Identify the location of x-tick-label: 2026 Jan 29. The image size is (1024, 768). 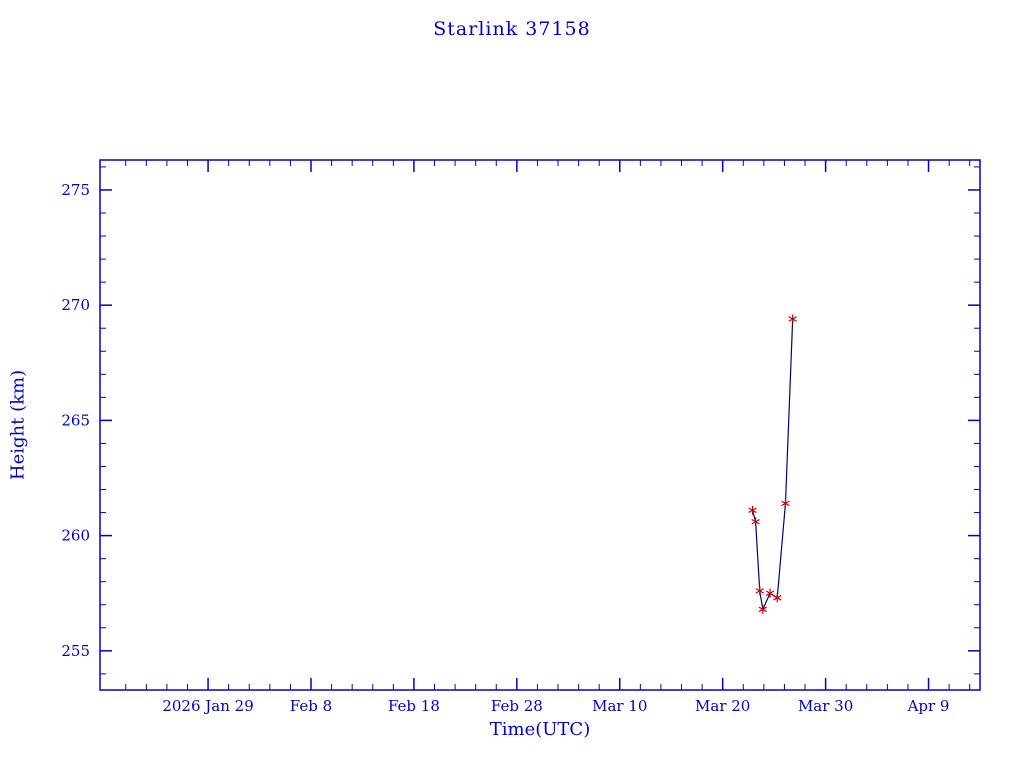
(207, 706).